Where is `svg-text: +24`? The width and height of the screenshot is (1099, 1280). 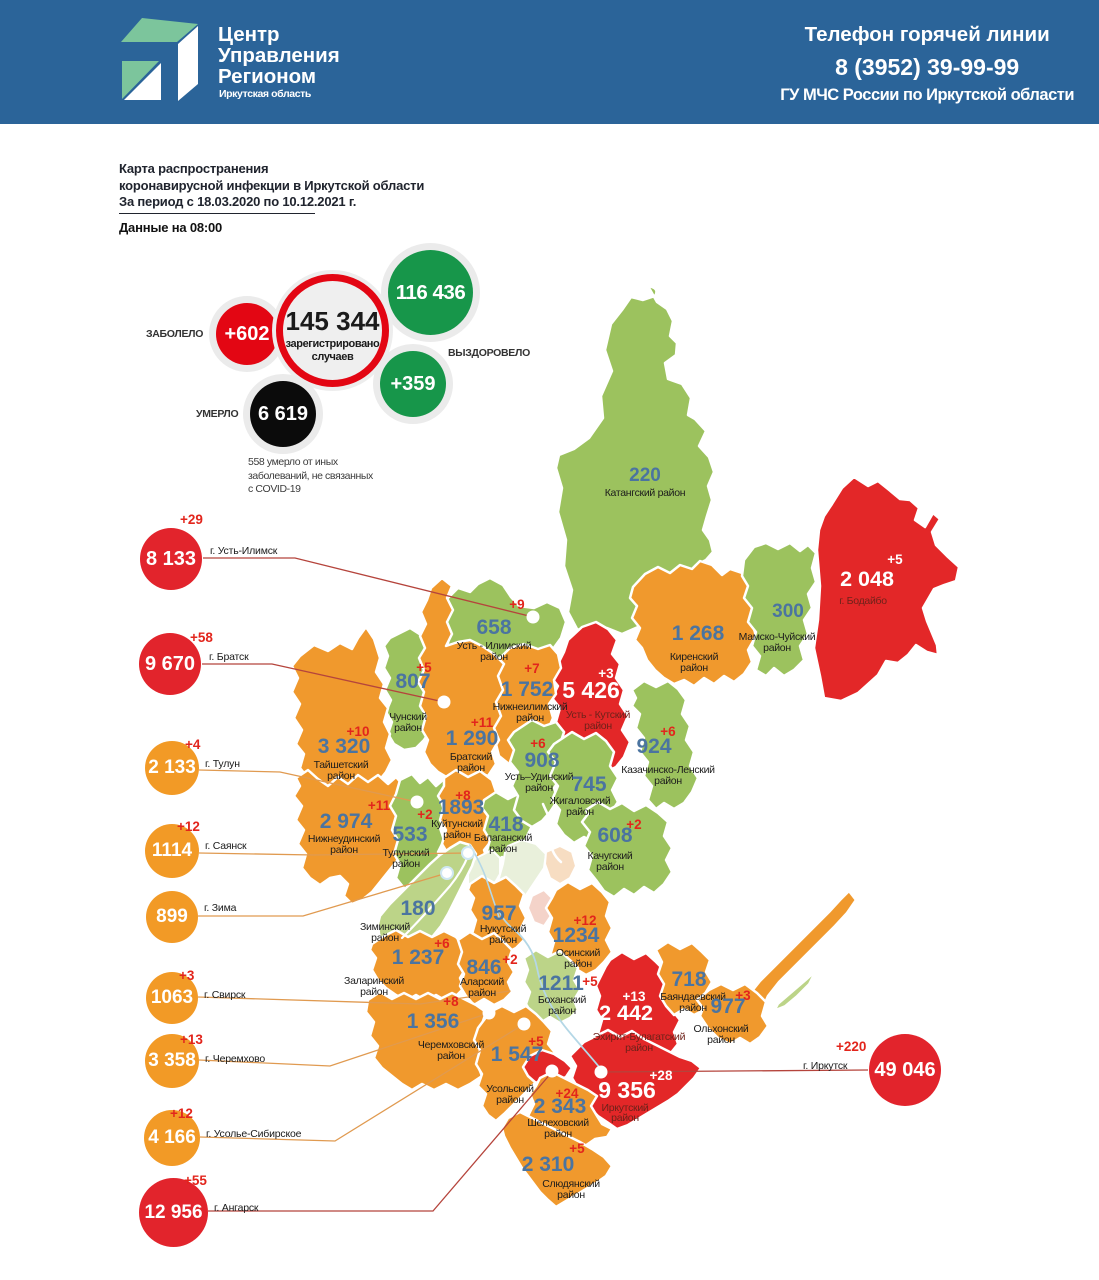
svg-text: +24 is located at coordinates (567, 1093).